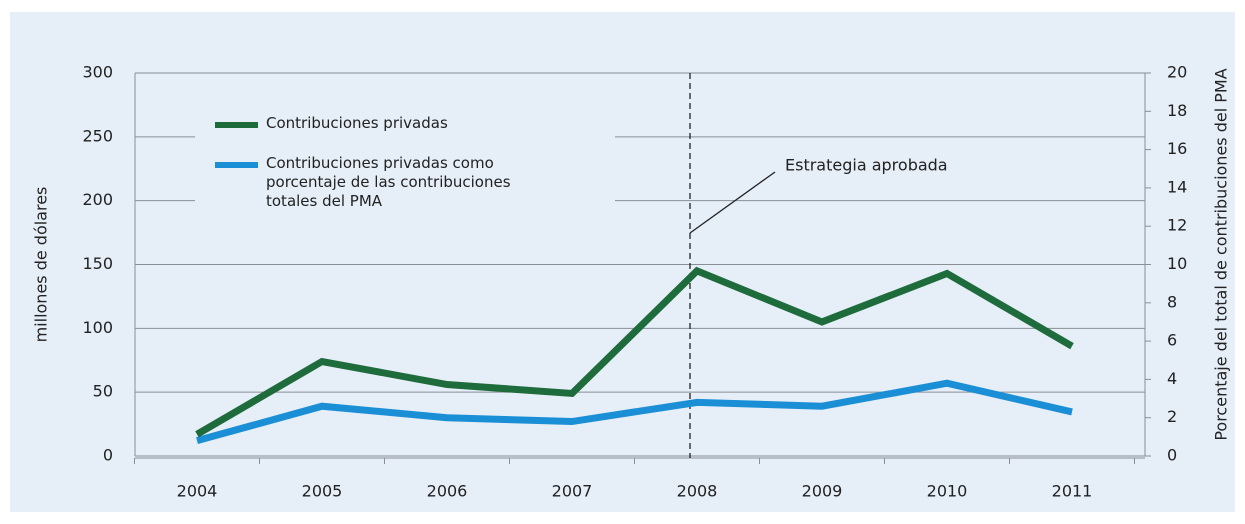 The image size is (1245, 524). Describe the element at coordinates (1177, 110) in the screenshot. I see `y2-tick-label: 18` at that location.